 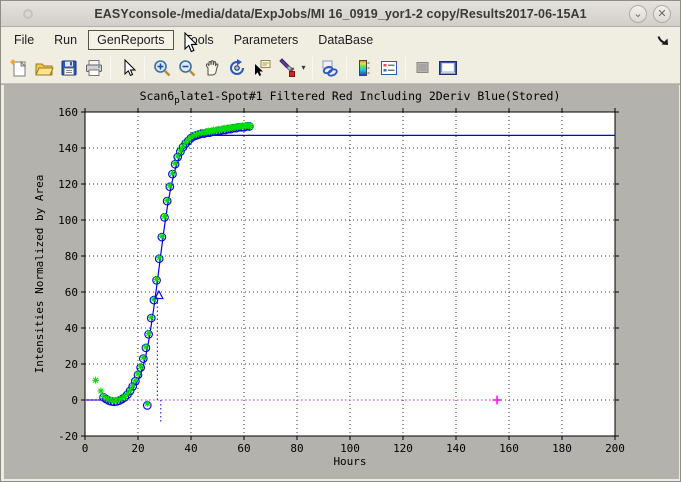 I want to click on x-tick-label: 0, so click(x=85, y=448).